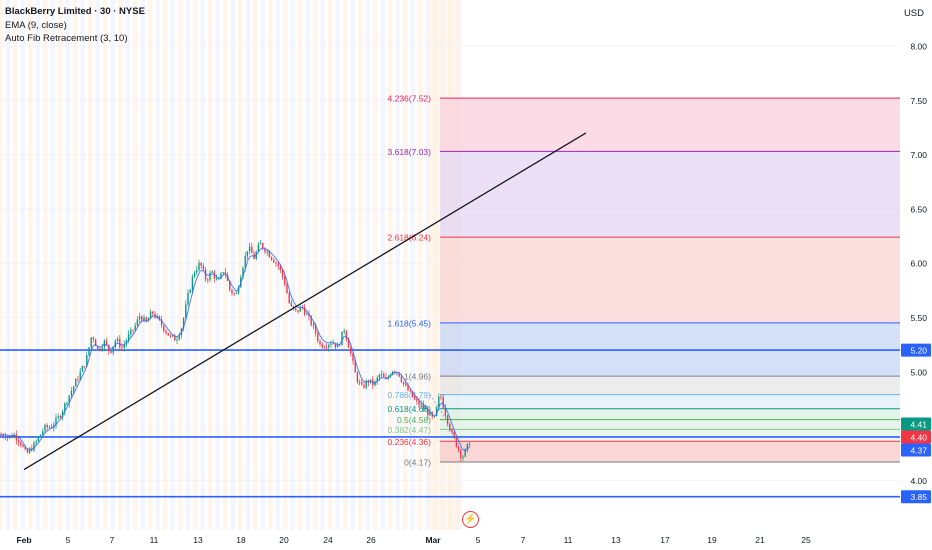 The image size is (932, 550). I want to click on price-tick-label: 7.00, so click(918, 155).